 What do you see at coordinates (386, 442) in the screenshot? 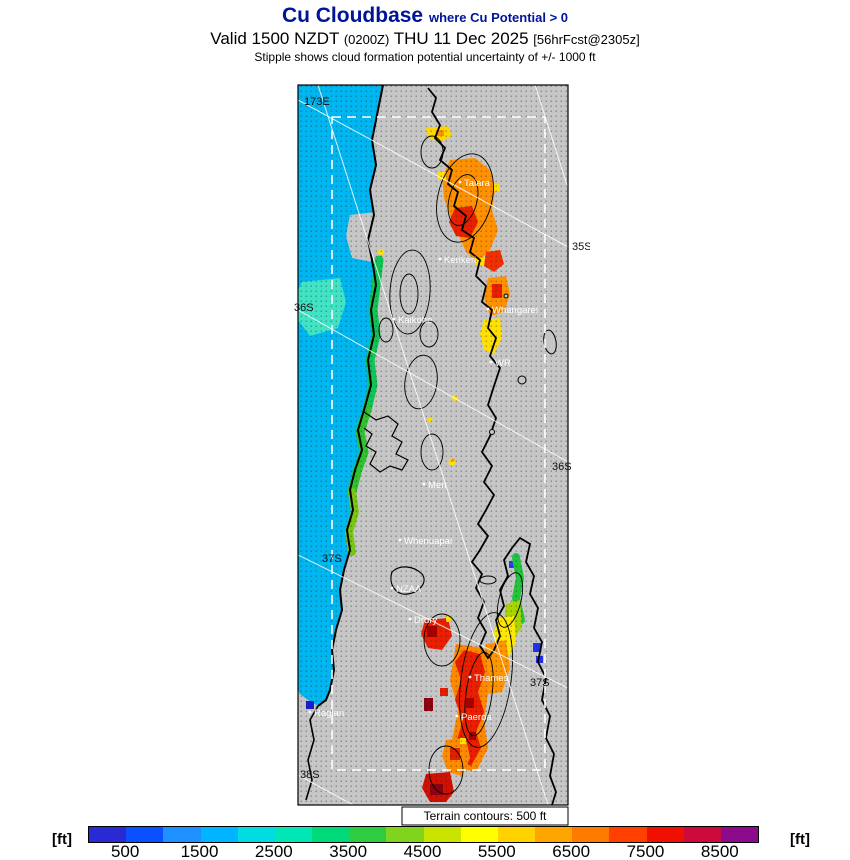
I see `kaipara-harbour-outline` at bounding box center [386, 442].